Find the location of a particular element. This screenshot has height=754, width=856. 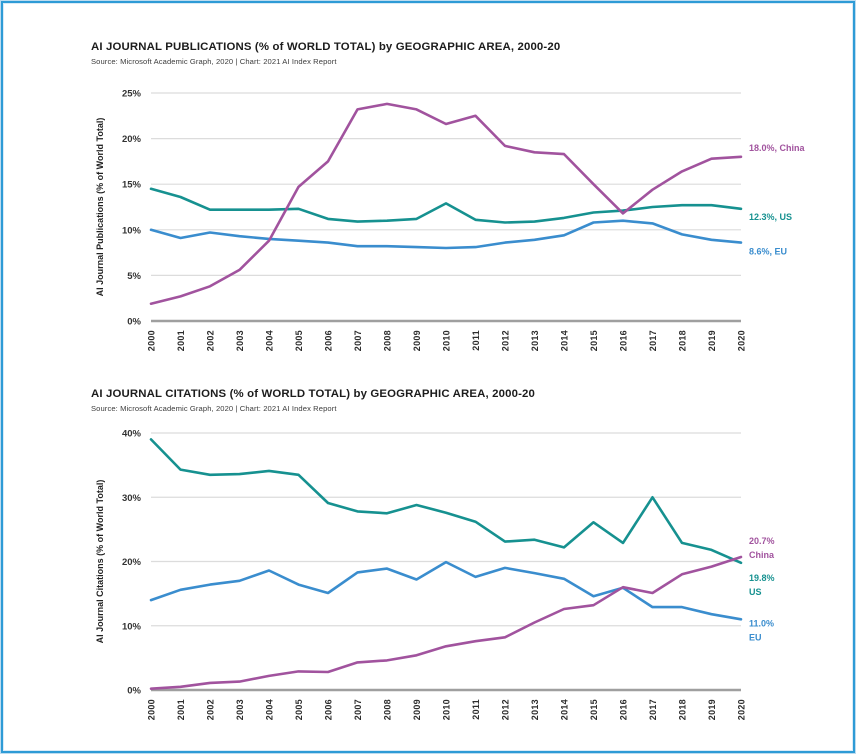

y-tick-label: 25% is located at coordinates (132, 94).